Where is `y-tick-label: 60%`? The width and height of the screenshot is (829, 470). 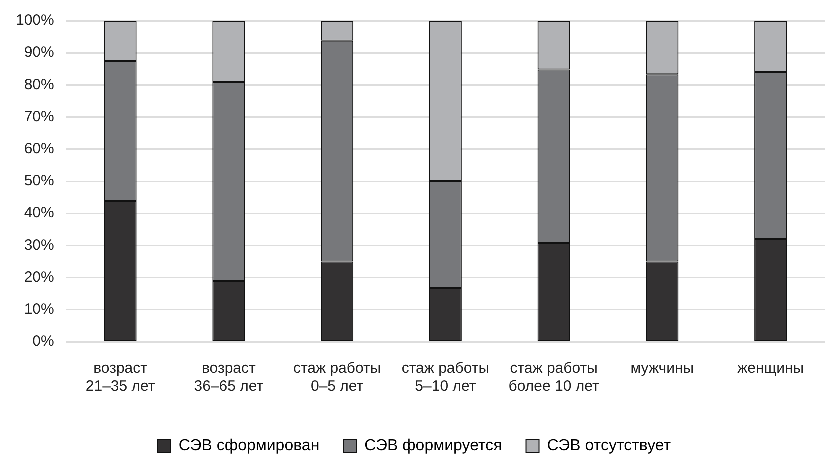 y-tick-label: 60% is located at coordinates (39, 149).